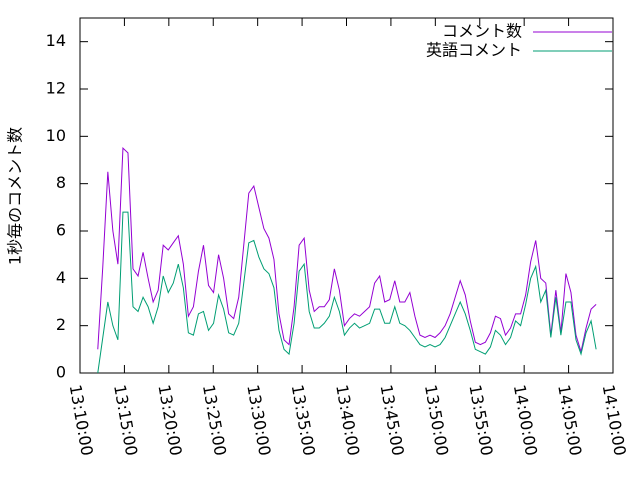 This screenshot has width=640, height=480. What do you see at coordinates (169, 420) in the screenshot?
I see `x-tick-label: 13:20:00` at bounding box center [169, 420].